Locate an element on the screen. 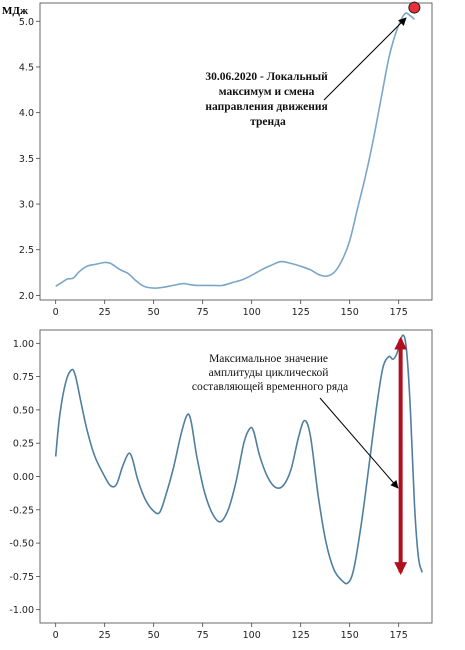 The width and height of the screenshot is (465, 650). y-tick-label: -0.50 is located at coordinates (21, 544).